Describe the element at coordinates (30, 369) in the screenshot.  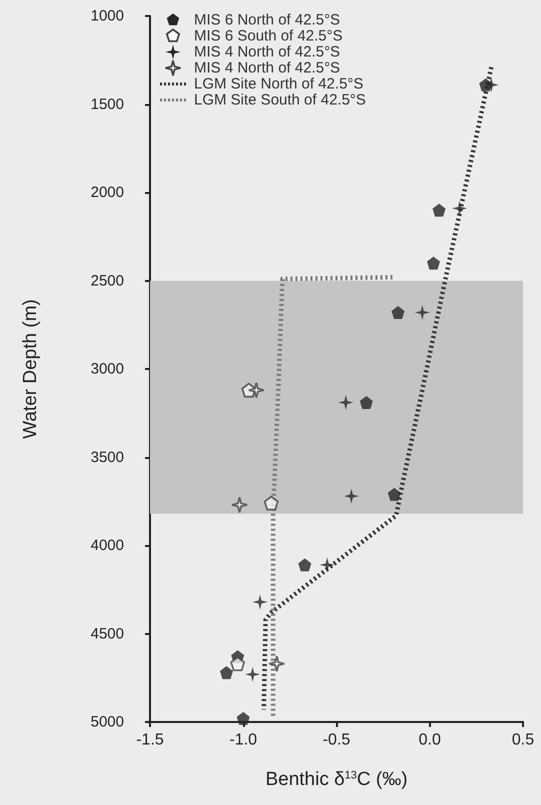
I see `y-axis-title: Water Depth (m)` at that location.